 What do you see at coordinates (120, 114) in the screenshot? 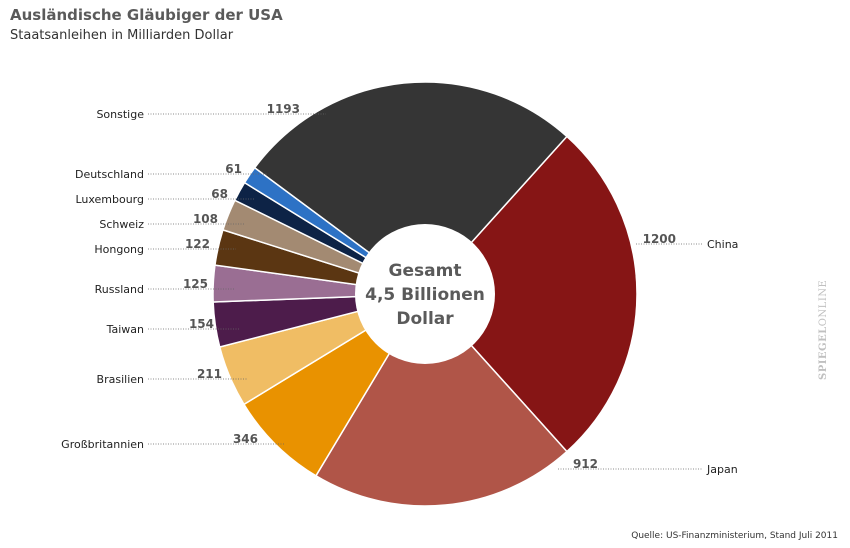
I see `slice-label: Sonstige` at bounding box center [120, 114].